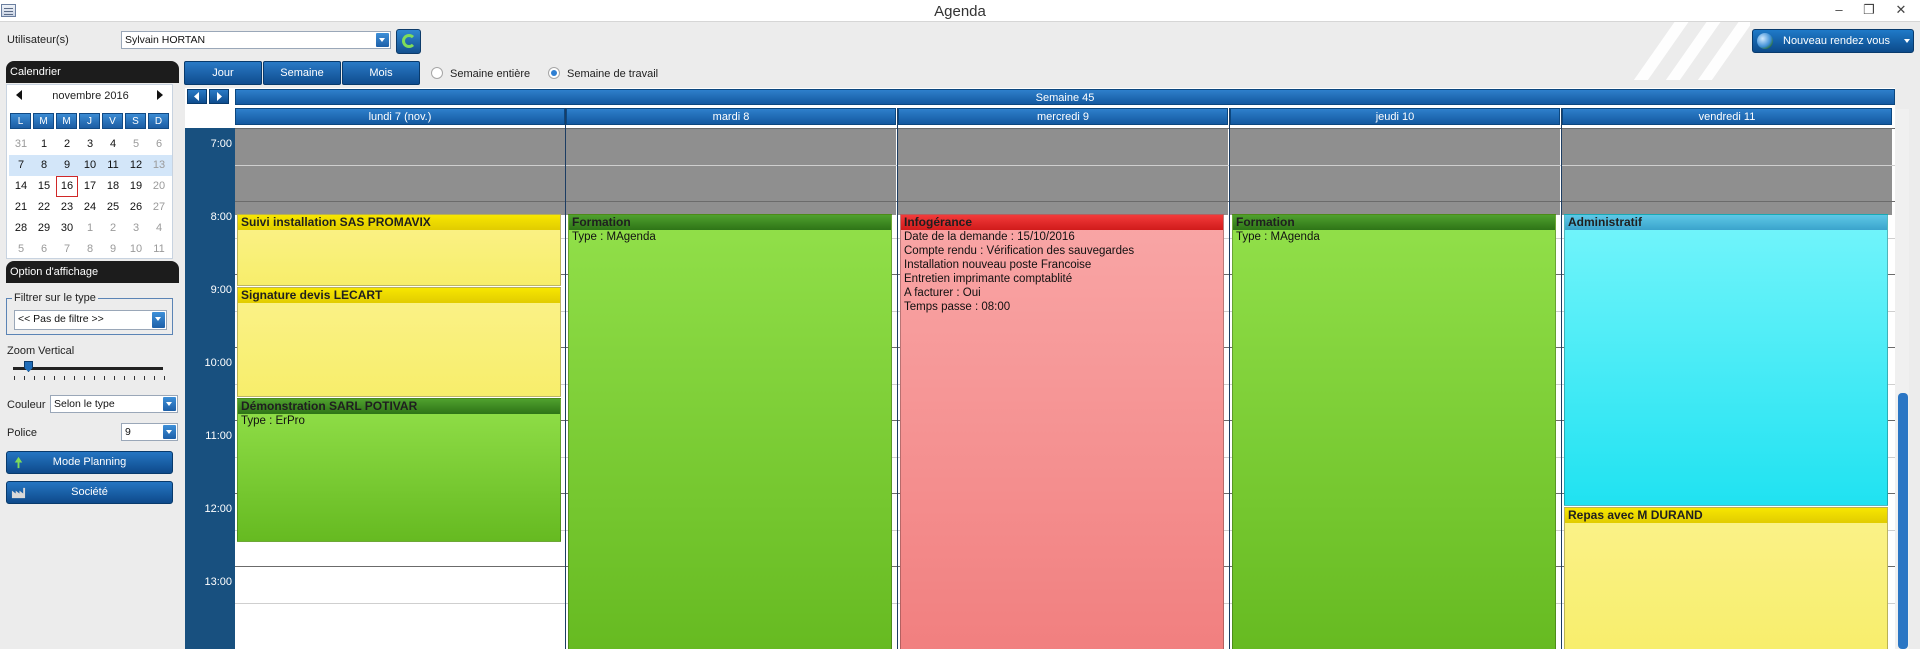 This screenshot has width=1920, height=649. I want to click on calendar-day: 16, so click(67, 186).